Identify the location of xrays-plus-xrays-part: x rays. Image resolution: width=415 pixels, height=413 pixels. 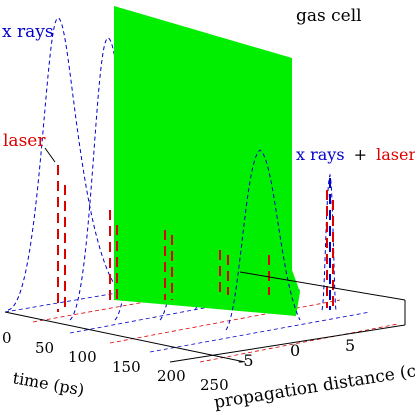
(320, 154).